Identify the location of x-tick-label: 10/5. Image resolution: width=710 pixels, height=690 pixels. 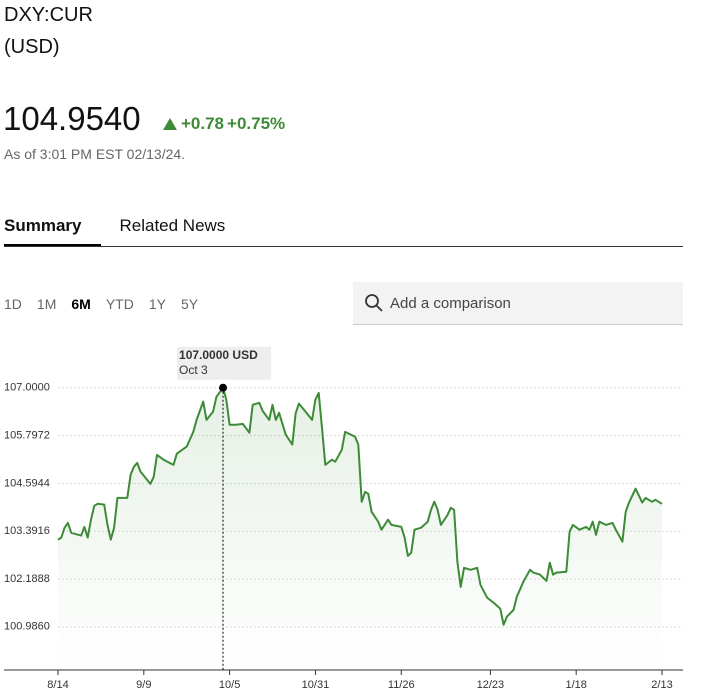
(229, 684).